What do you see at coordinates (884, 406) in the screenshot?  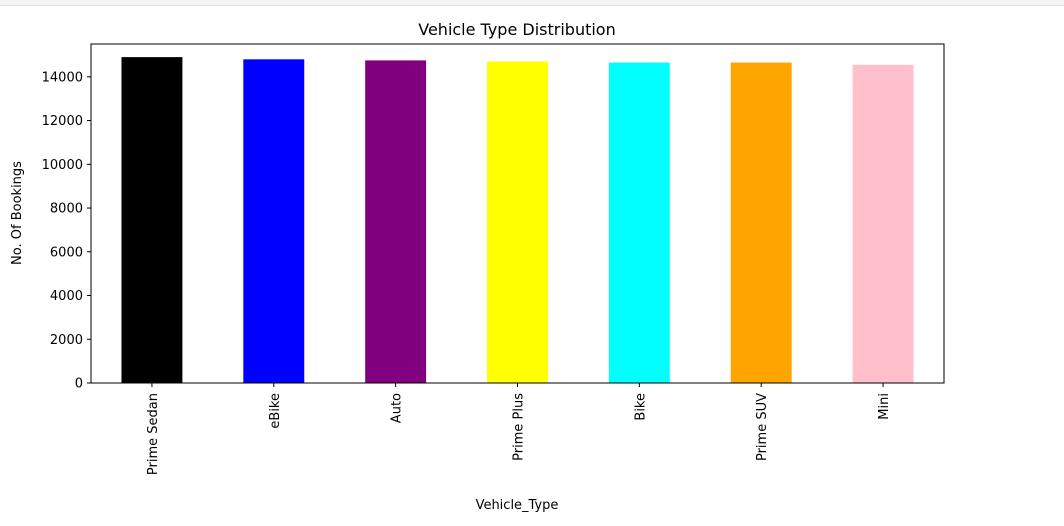 I see `x-tick-label: Mini` at bounding box center [884, 406].